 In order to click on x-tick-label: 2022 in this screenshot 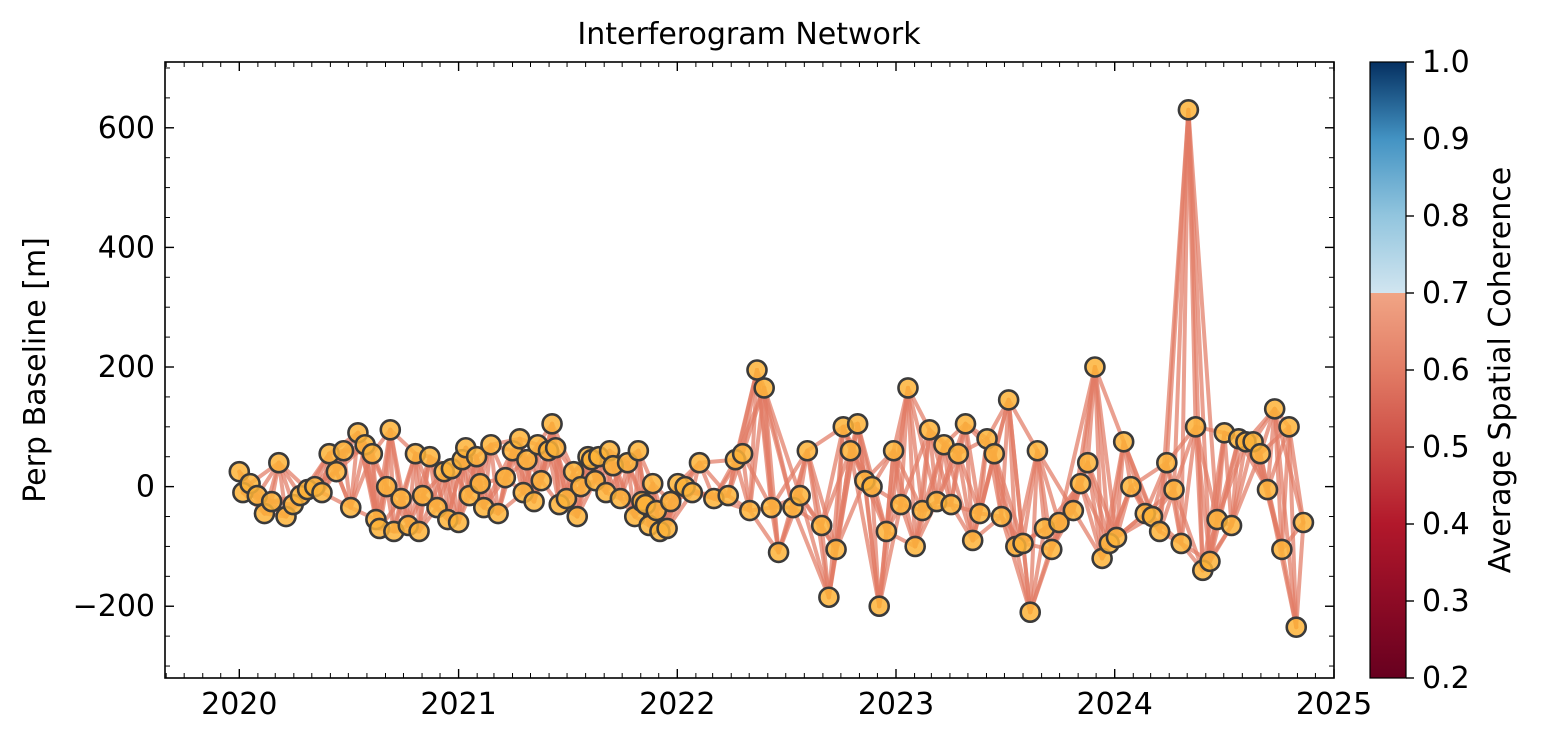, I will do `click(677, 704)`.